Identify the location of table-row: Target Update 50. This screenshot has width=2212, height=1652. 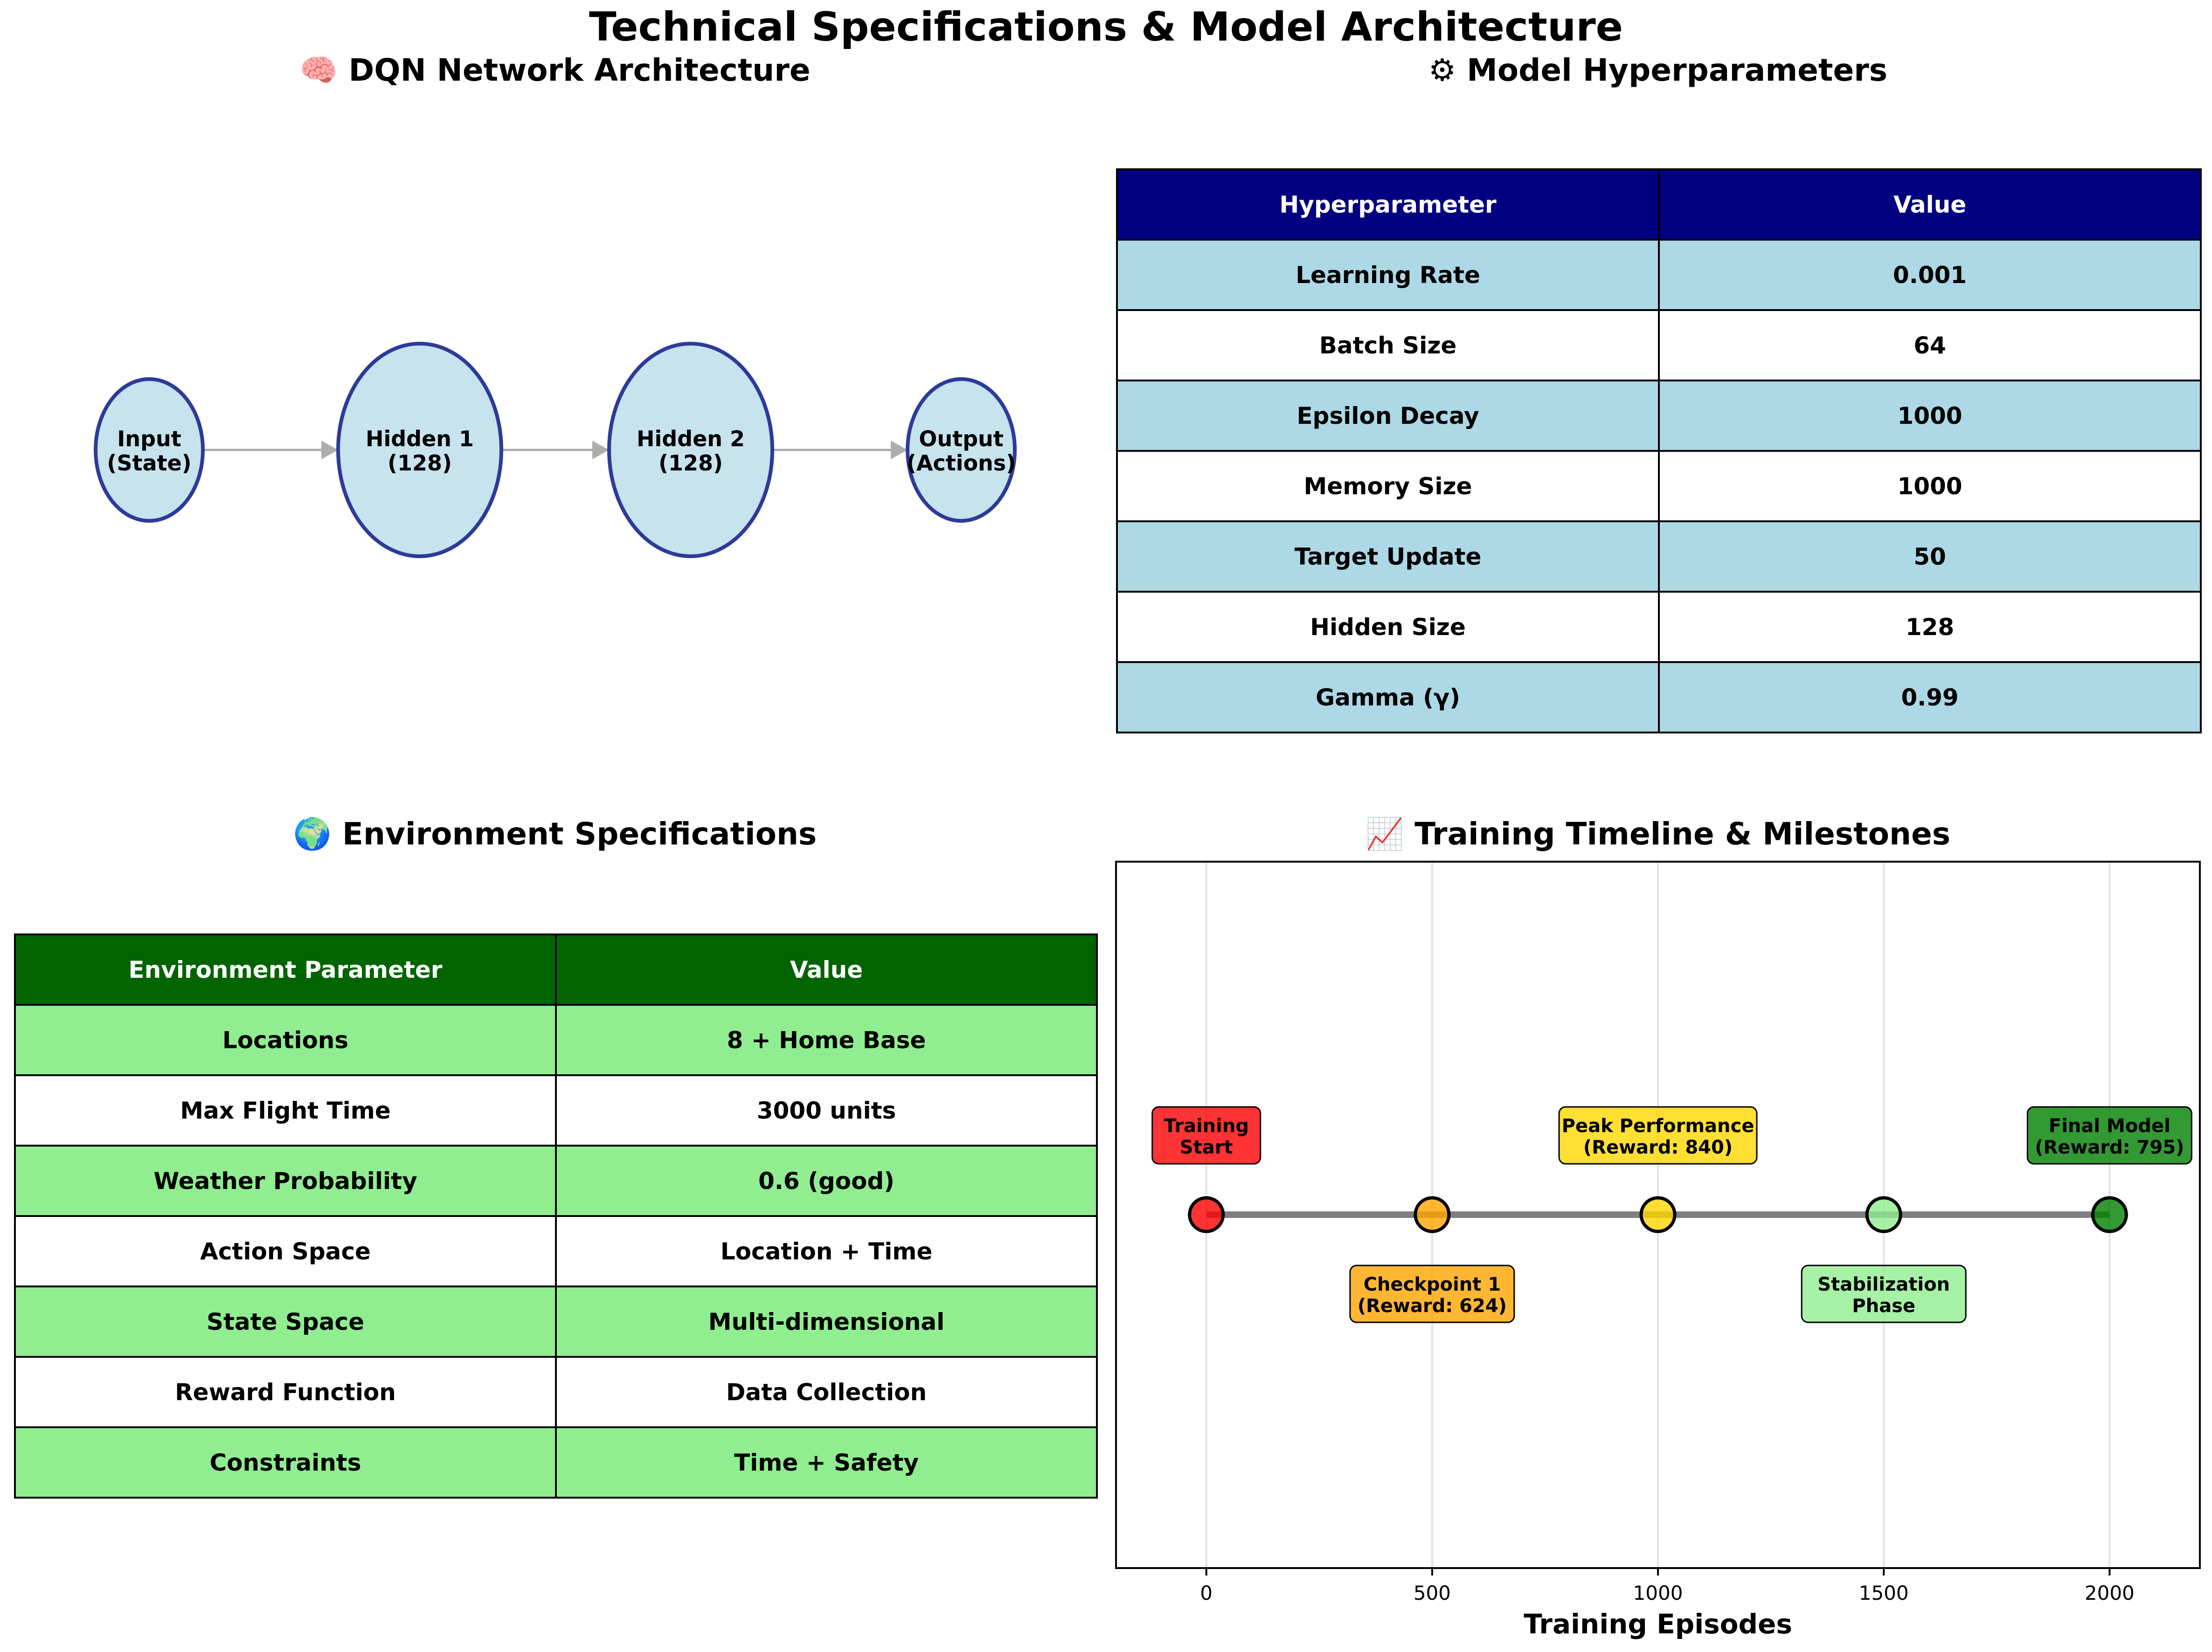
(1659, 556).